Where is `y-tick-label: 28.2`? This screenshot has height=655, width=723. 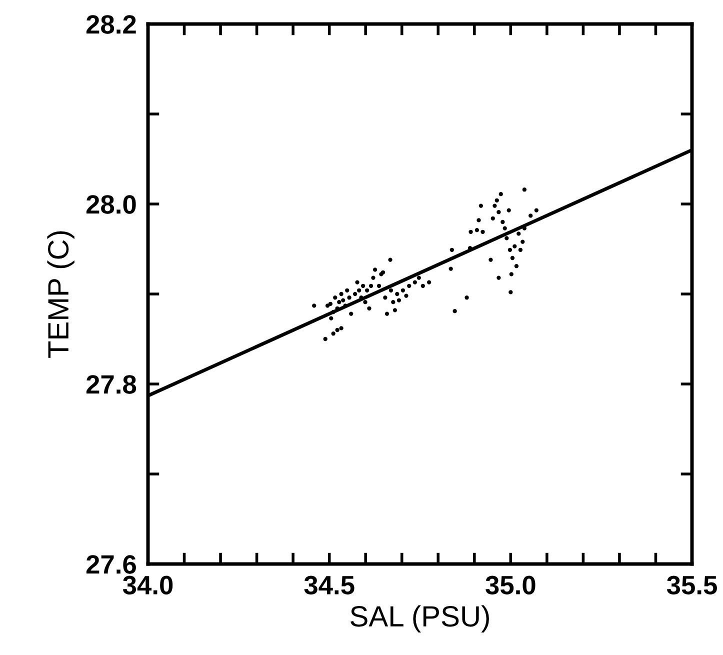 y-tick-label: 28.2 is located at coordinates (111, 24).